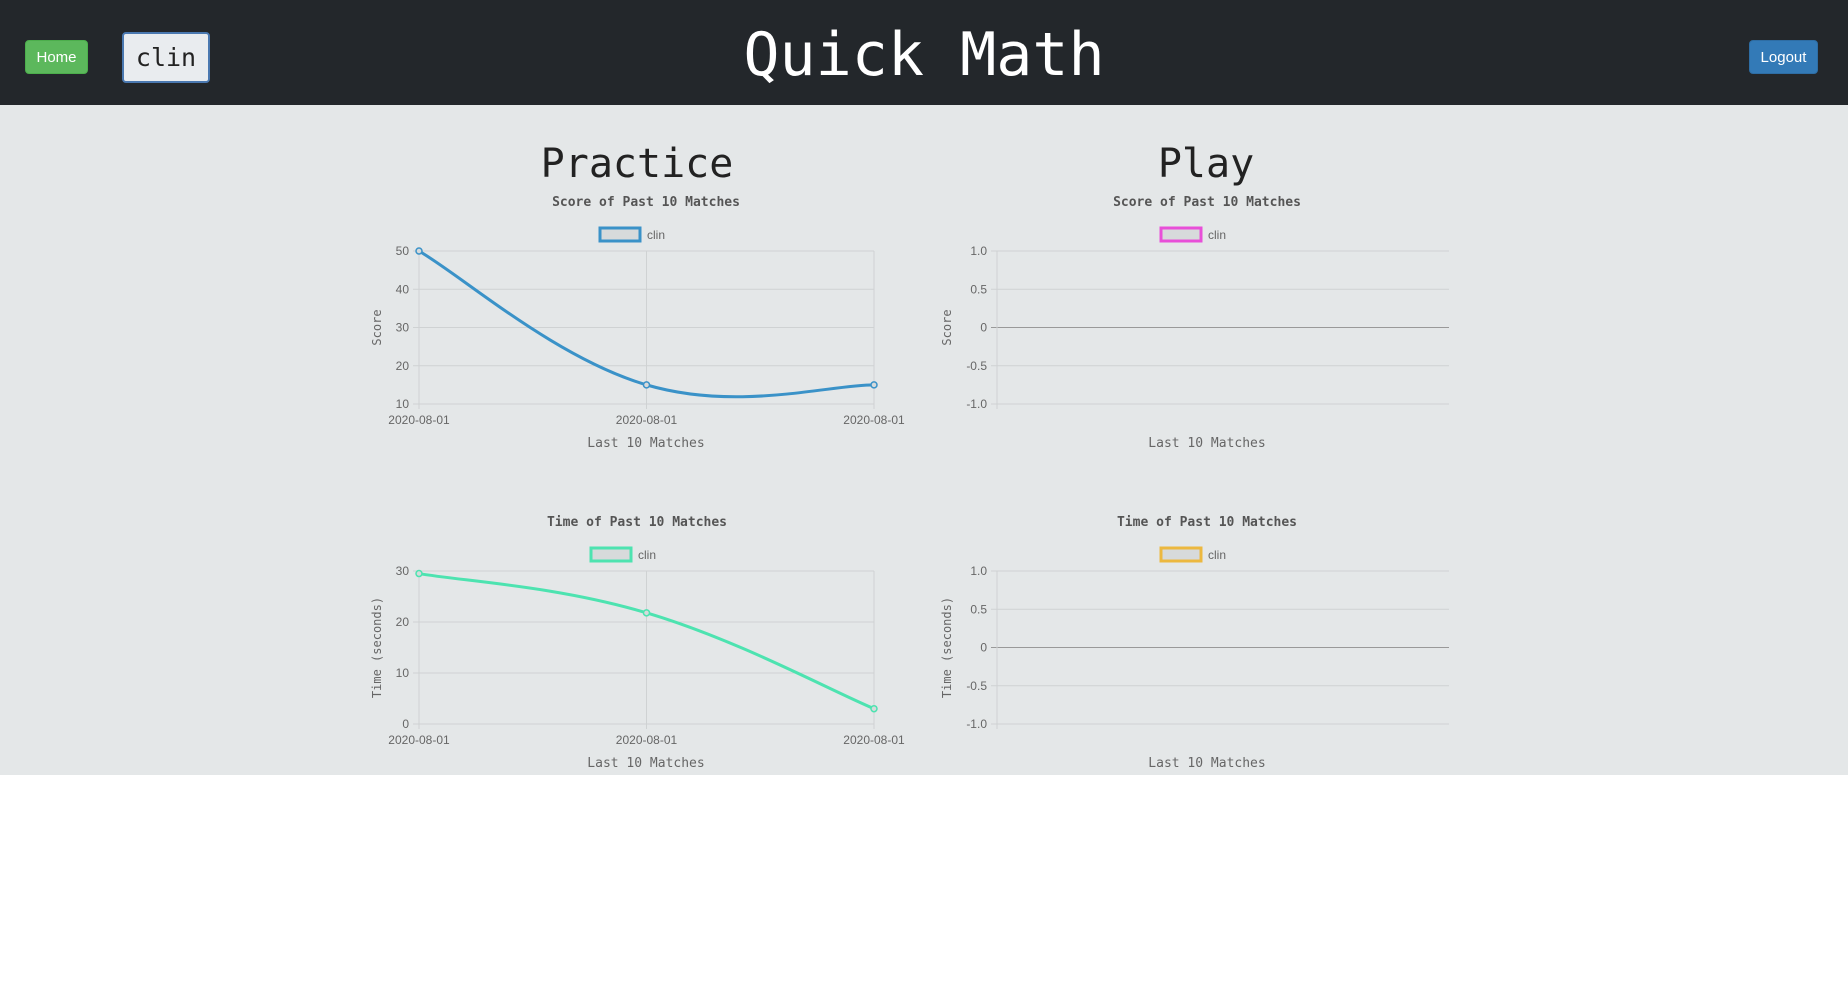  I want to click on practice-score-ytick-label: 10, so click(403, 404).